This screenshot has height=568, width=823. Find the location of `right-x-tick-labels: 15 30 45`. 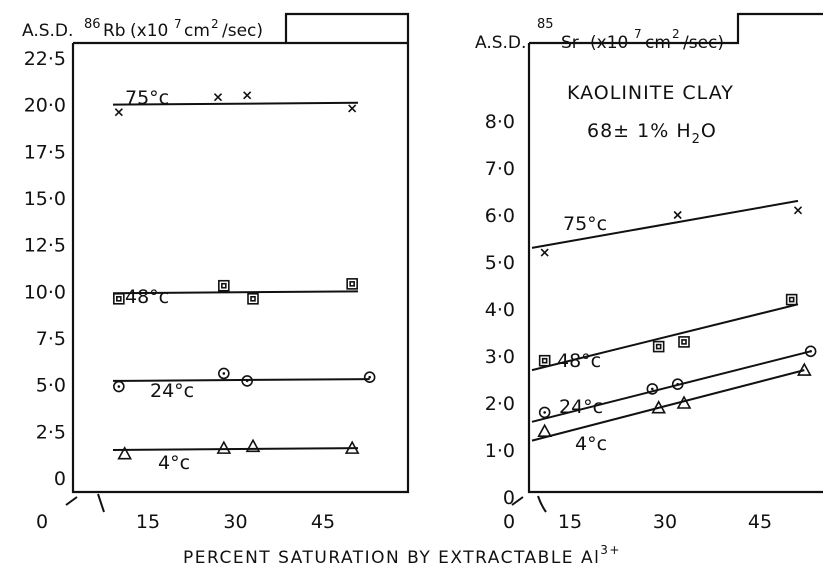

right-x-tick-labels: 15 30 45 is located at coordinates (665, 522).